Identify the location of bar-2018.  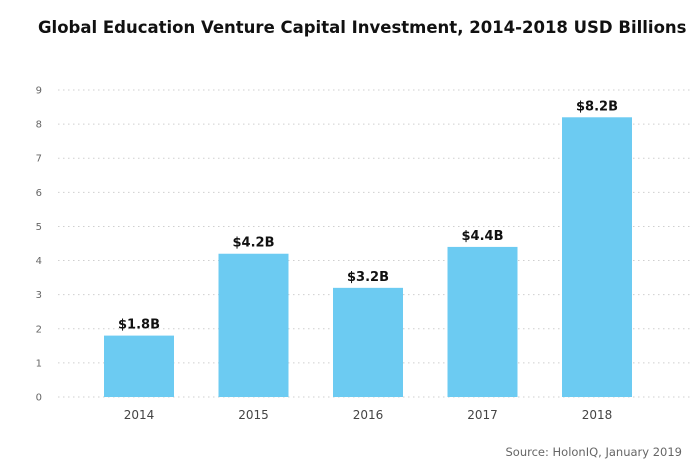
(597, 257).